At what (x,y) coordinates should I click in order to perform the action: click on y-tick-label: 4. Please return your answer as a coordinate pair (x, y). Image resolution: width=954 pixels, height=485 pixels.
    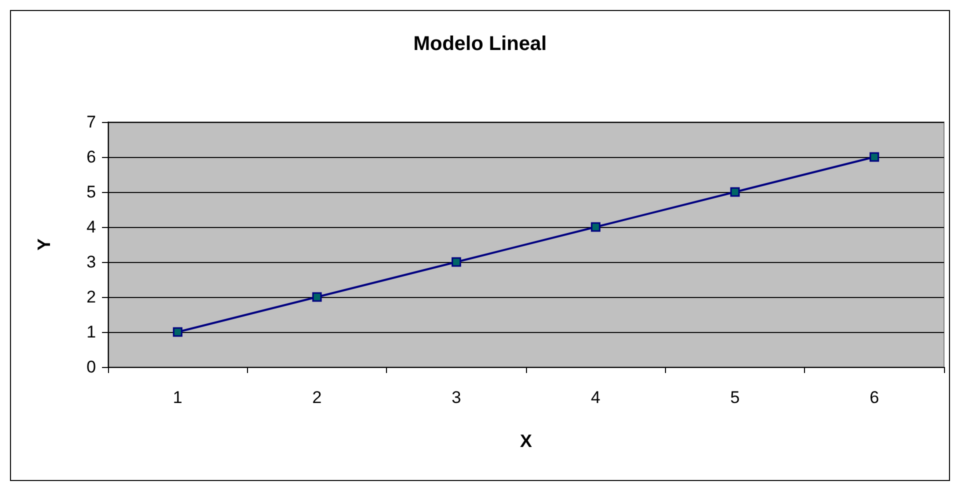
    Looking at the image, I should click on (91, 227).